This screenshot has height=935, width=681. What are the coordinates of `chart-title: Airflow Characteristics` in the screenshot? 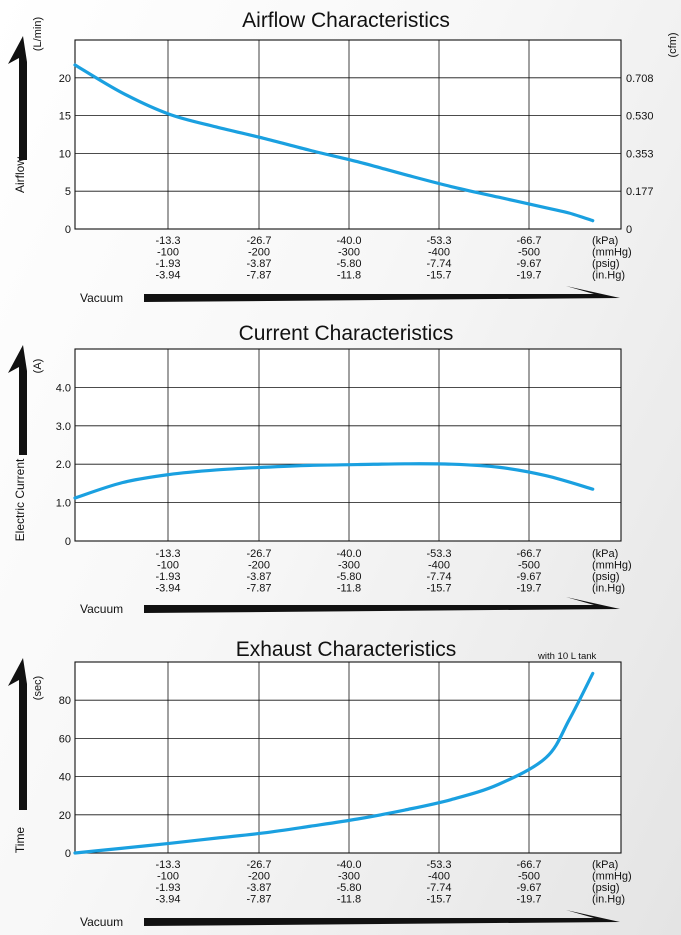 It's located at (346, 20).